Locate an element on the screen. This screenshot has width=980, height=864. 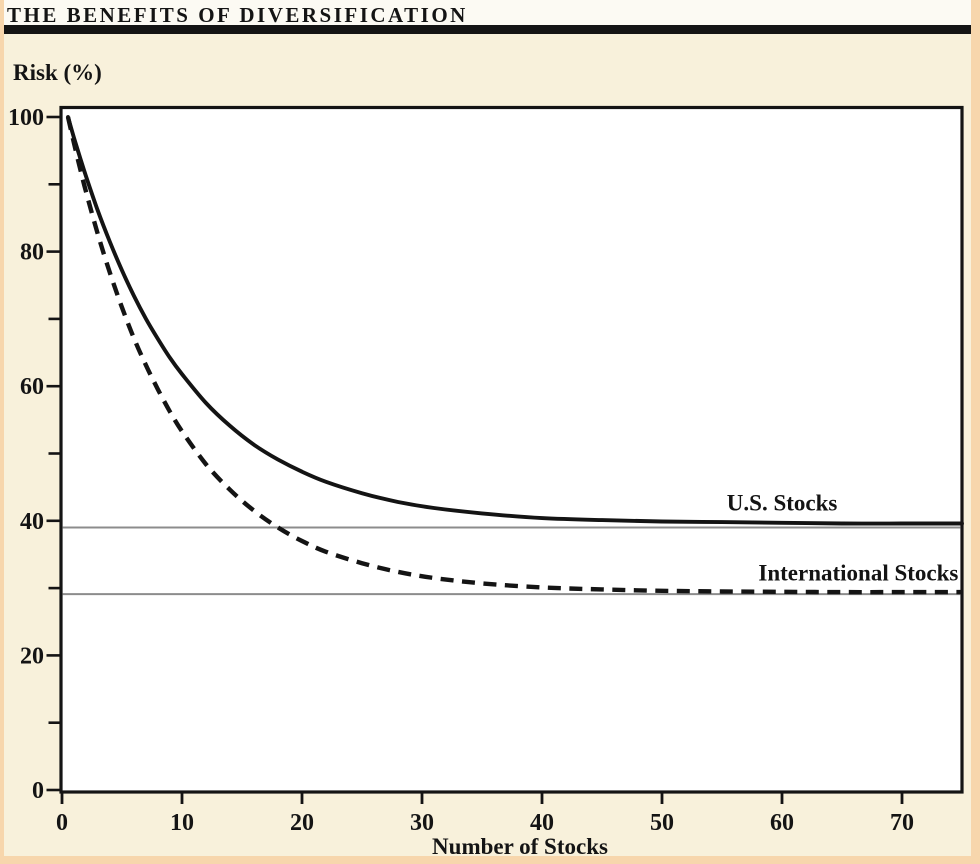
y-tick-label: 0 is located at coordinates (38, 791).